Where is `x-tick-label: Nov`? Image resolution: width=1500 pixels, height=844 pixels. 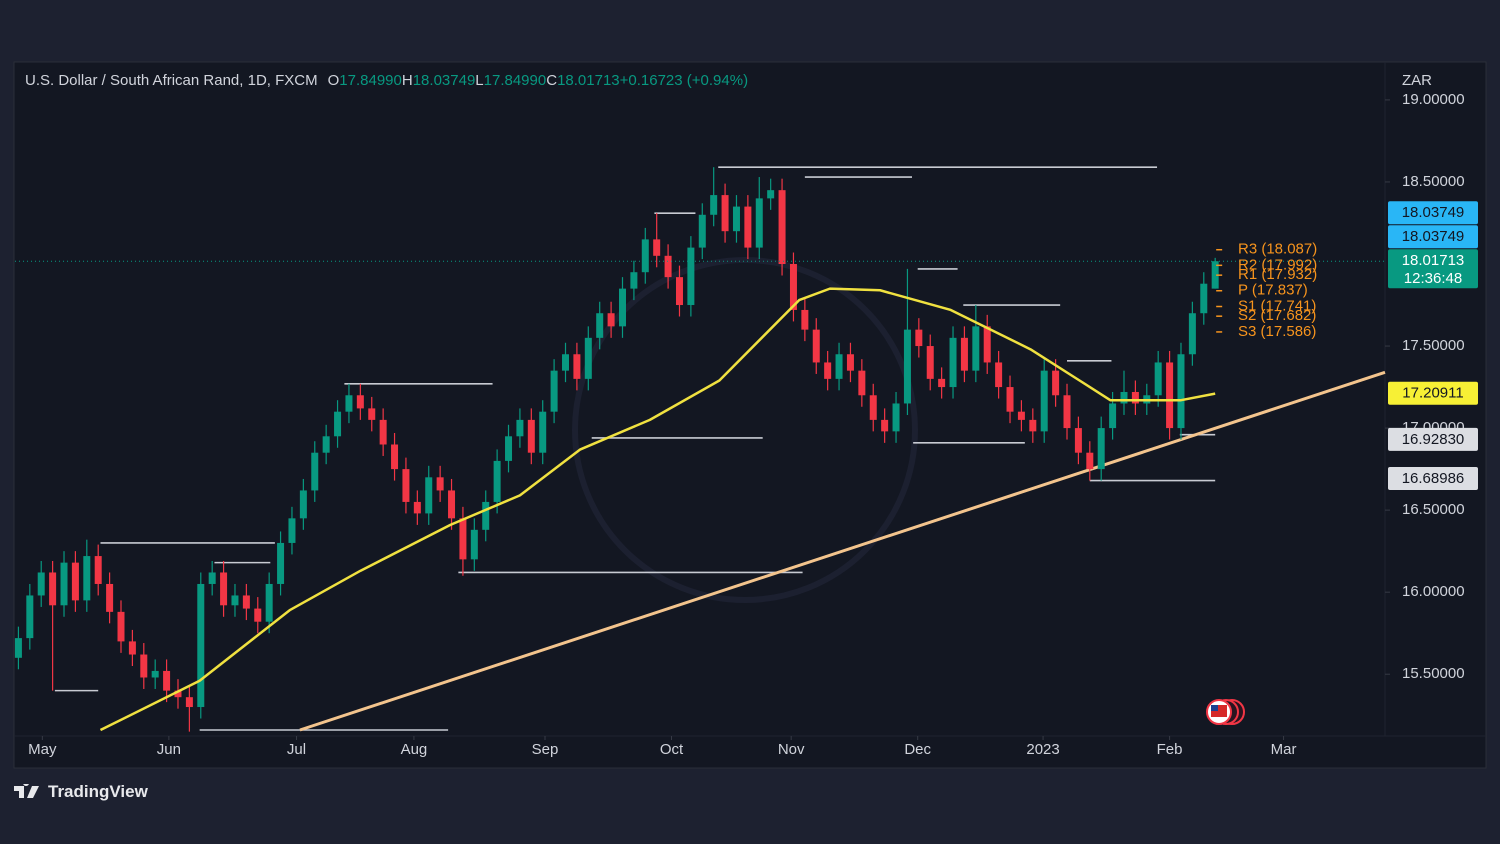 x-tick-label: Nov is located at coordinates (791, 749).